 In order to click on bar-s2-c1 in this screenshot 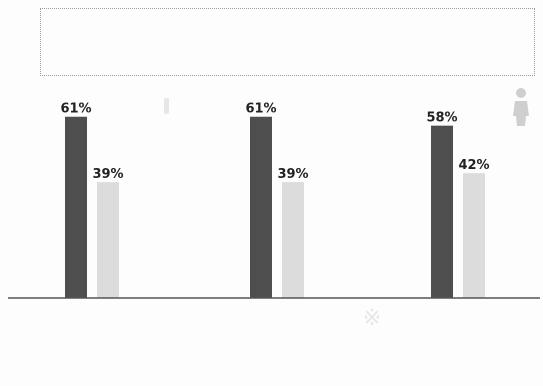, I will do `click(108, 240)`.